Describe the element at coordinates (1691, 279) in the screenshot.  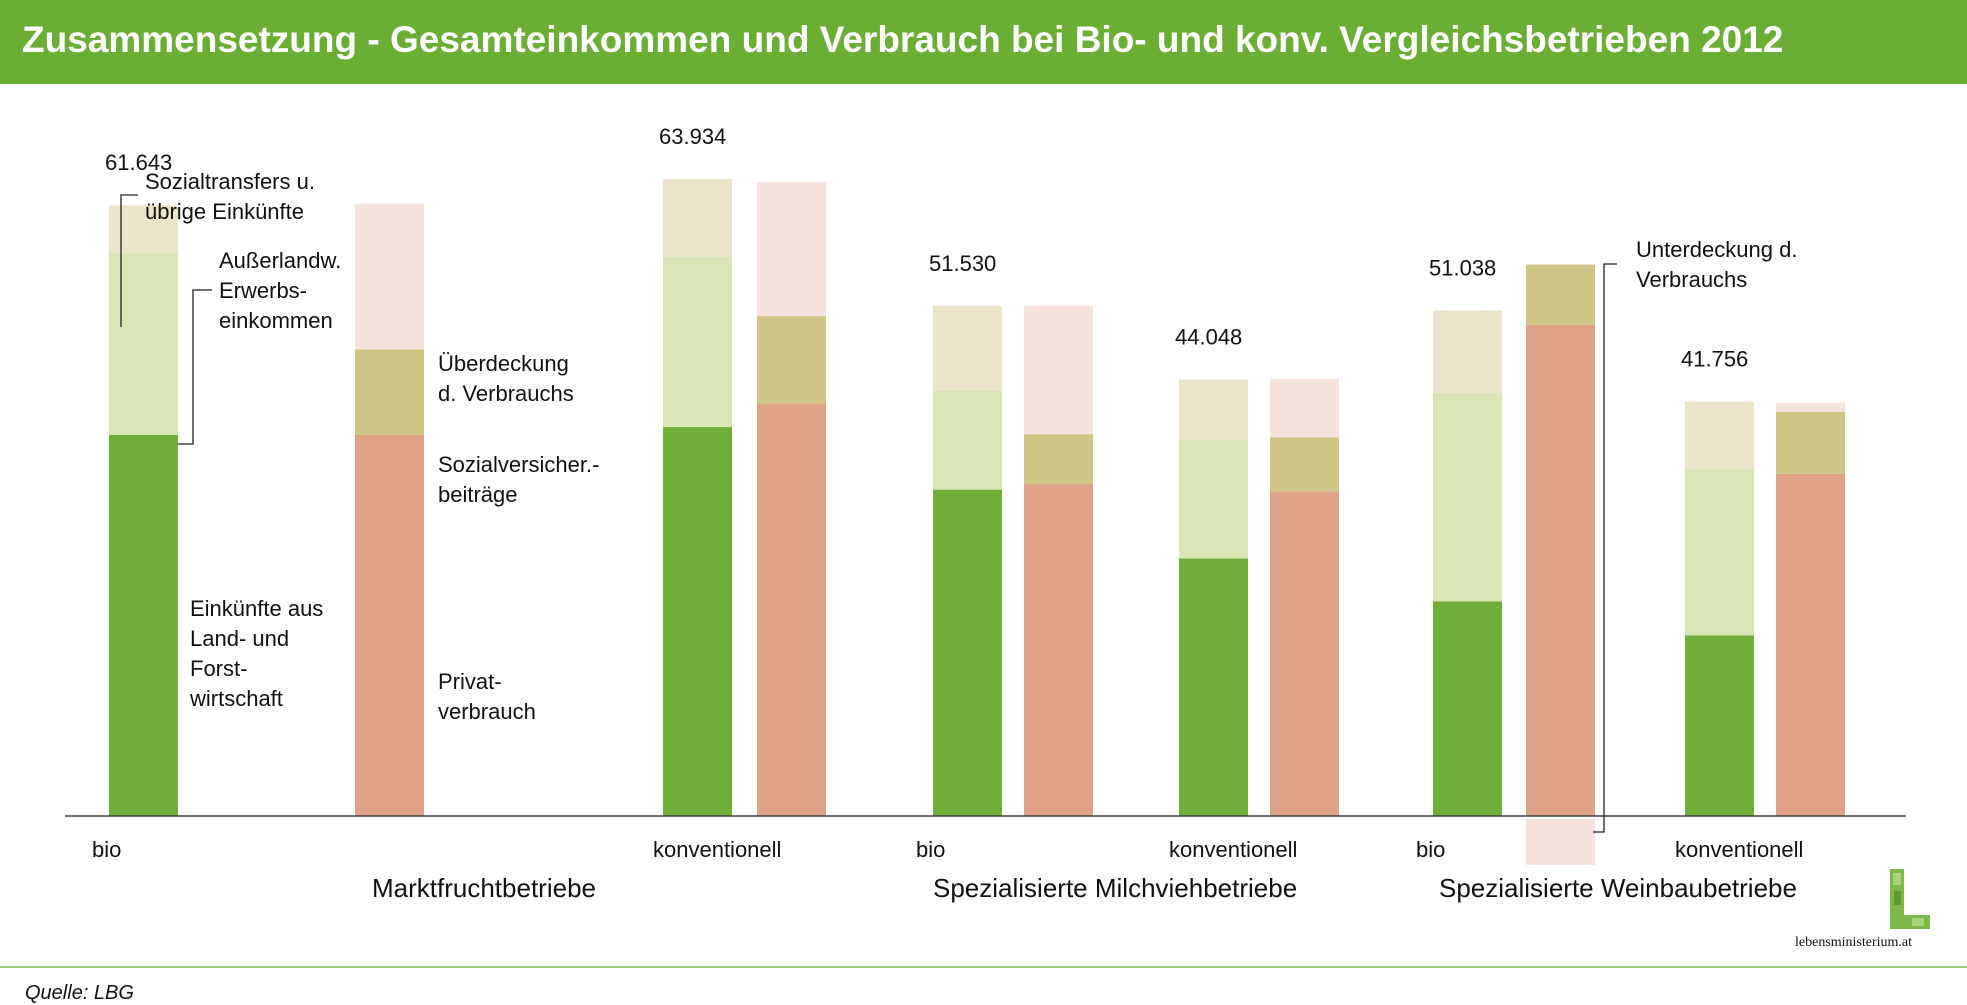
I see `annotation-unterdeckung-line-2: Verbrauchs` at that location.